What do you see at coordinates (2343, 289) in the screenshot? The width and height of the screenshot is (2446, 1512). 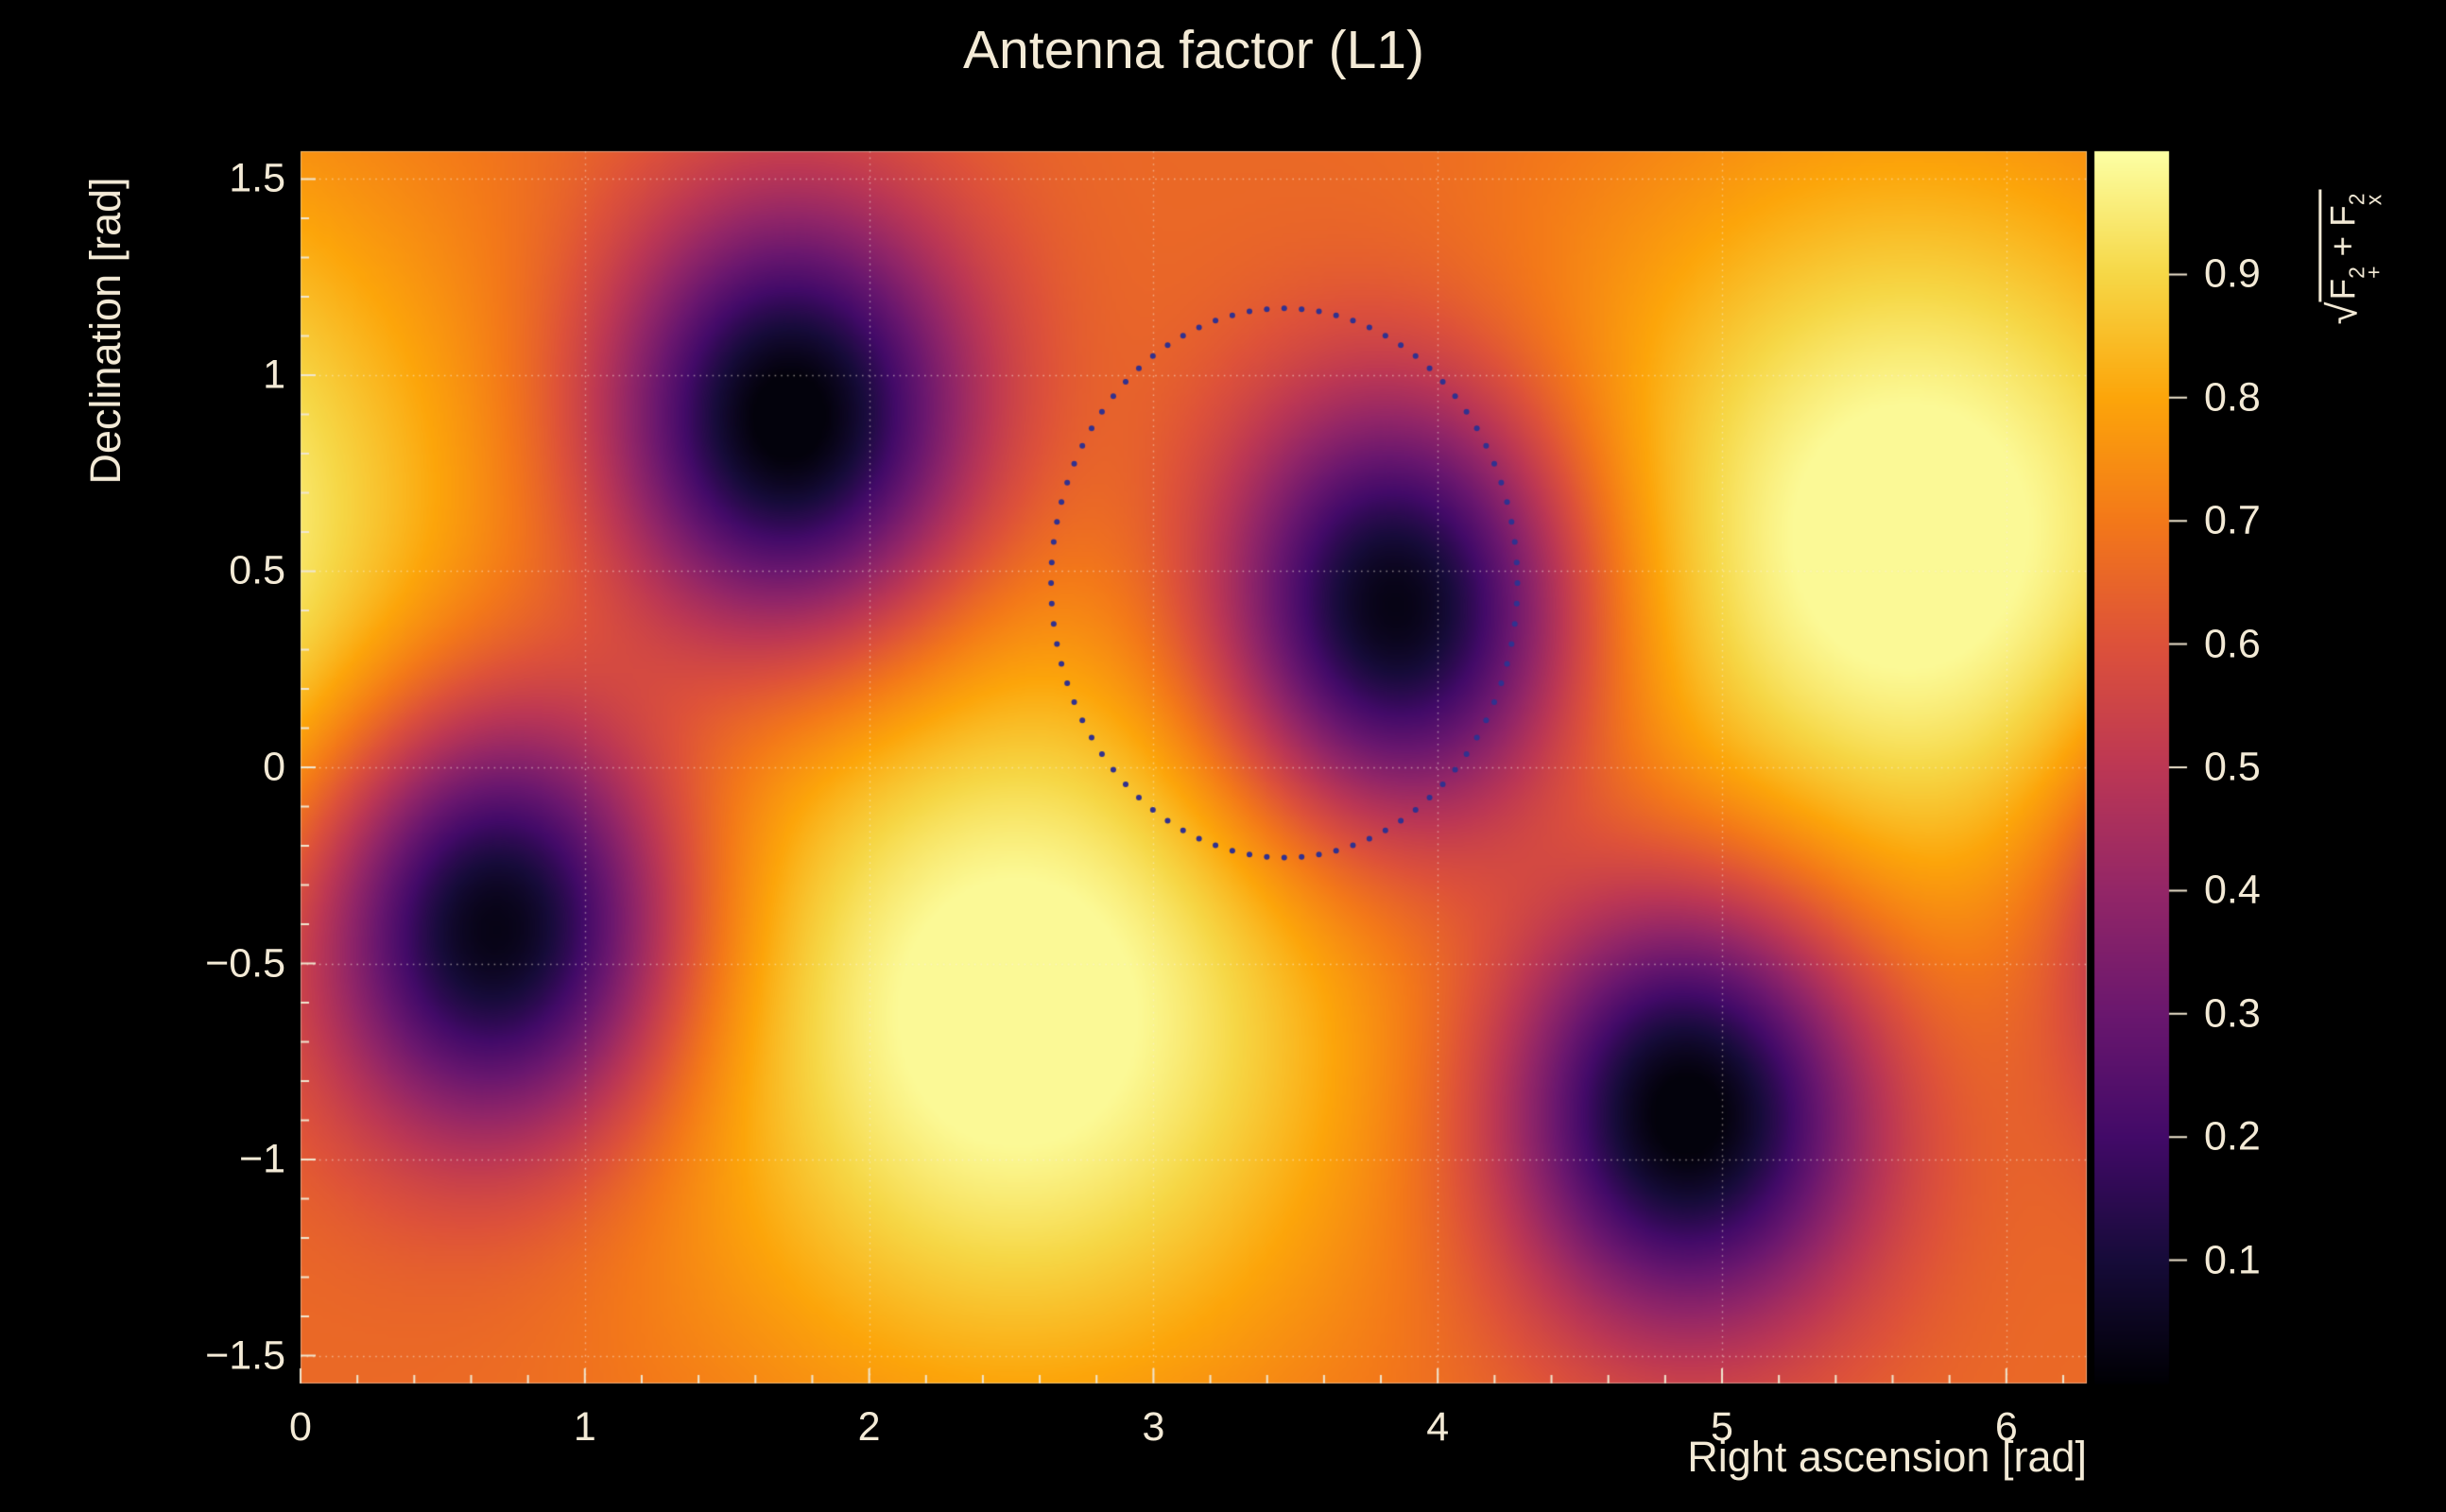 I see `fplus-symbol: F` at bounding box center [2343, 289].